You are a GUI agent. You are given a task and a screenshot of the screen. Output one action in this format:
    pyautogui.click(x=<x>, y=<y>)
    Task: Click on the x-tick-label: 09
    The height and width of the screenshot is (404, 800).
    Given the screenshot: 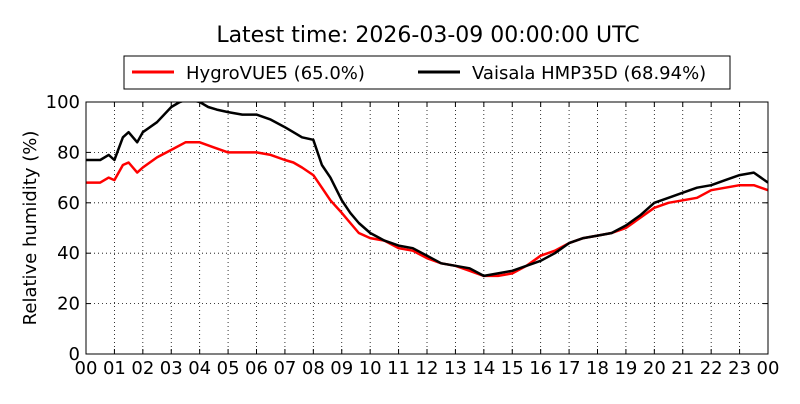 What is the action you would take?
    pyautogui.click(x=341, y=368)
    